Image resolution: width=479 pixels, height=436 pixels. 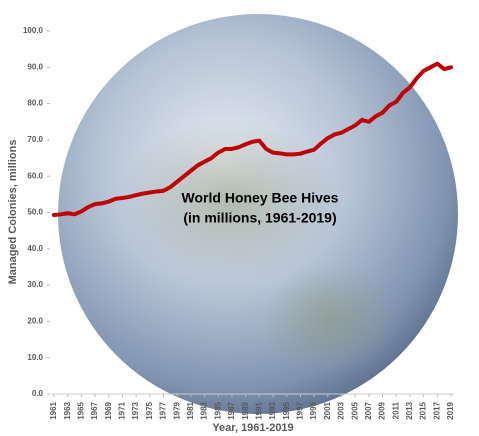 I want to click on x-tick-label: 1977, so click(x=163, y=410).